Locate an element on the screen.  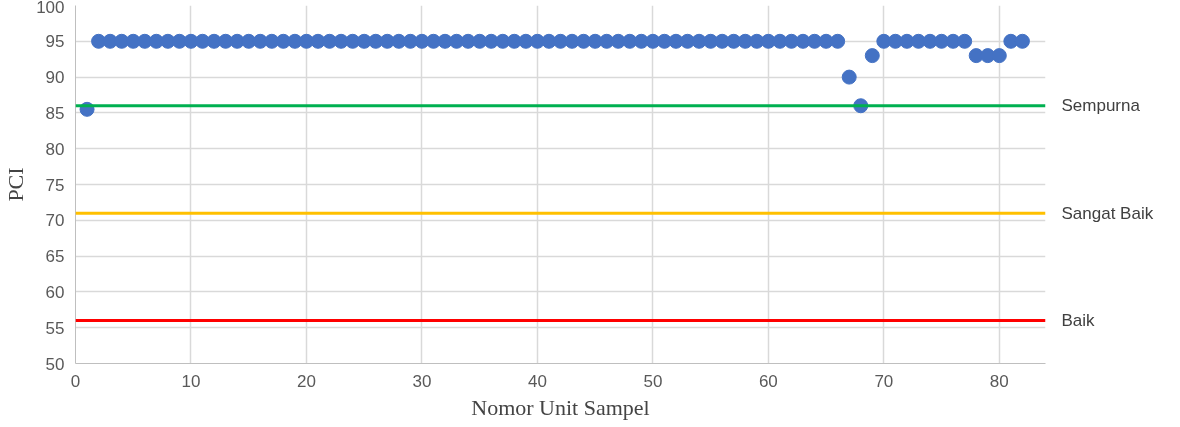
ref-line-label: Sangat Baik is located at coordinates (1107, 213).